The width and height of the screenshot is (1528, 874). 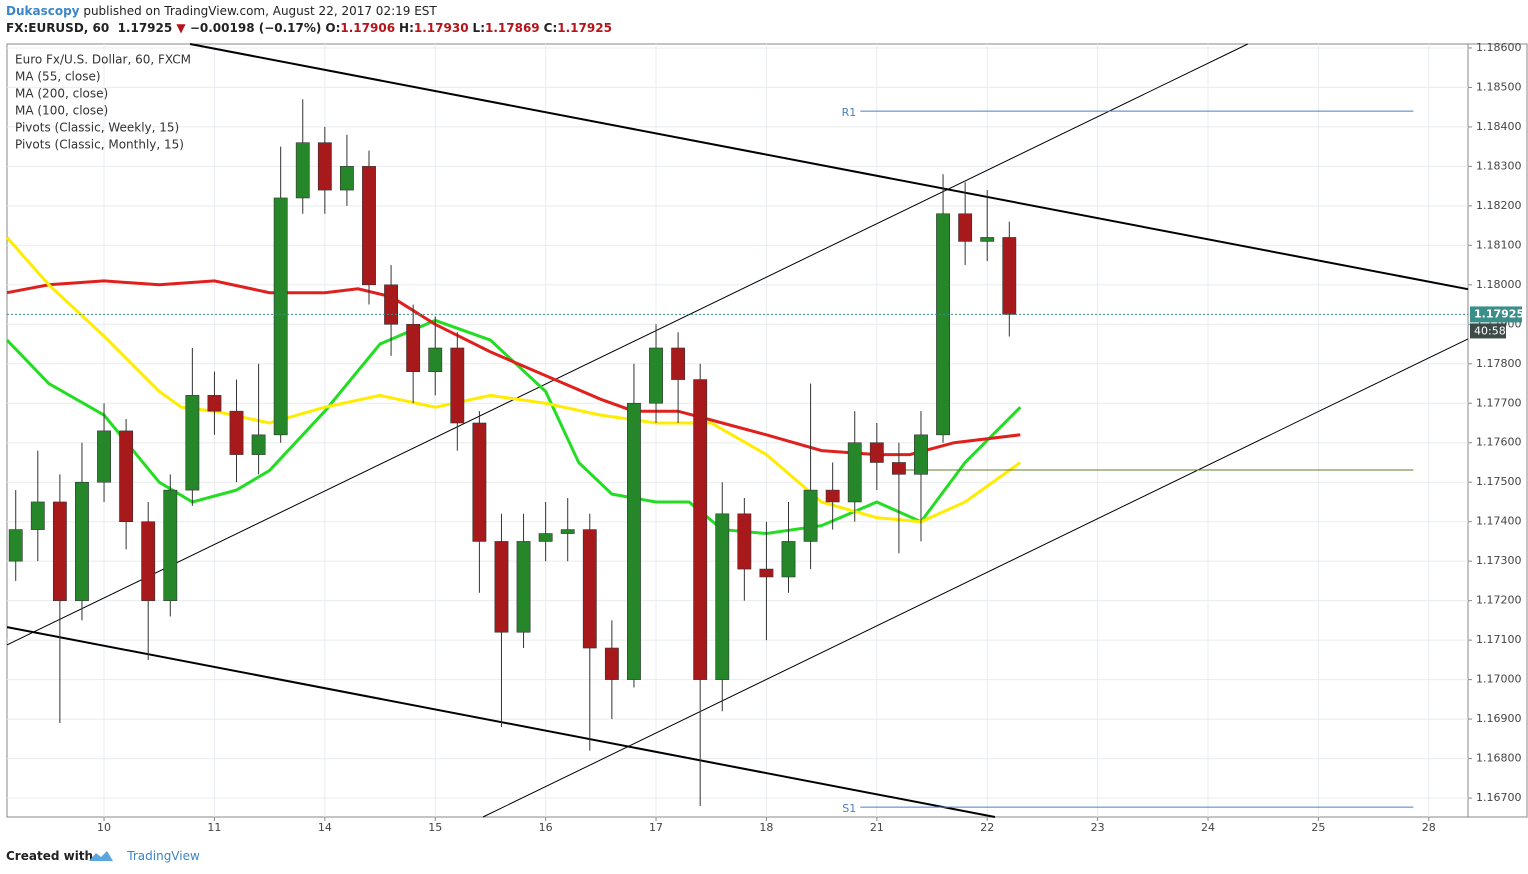 What do you see at coordinates (1499, 639) in the screenshot?
I see `y-tick-label: 1.17100` at bounding box center [1499, 639].